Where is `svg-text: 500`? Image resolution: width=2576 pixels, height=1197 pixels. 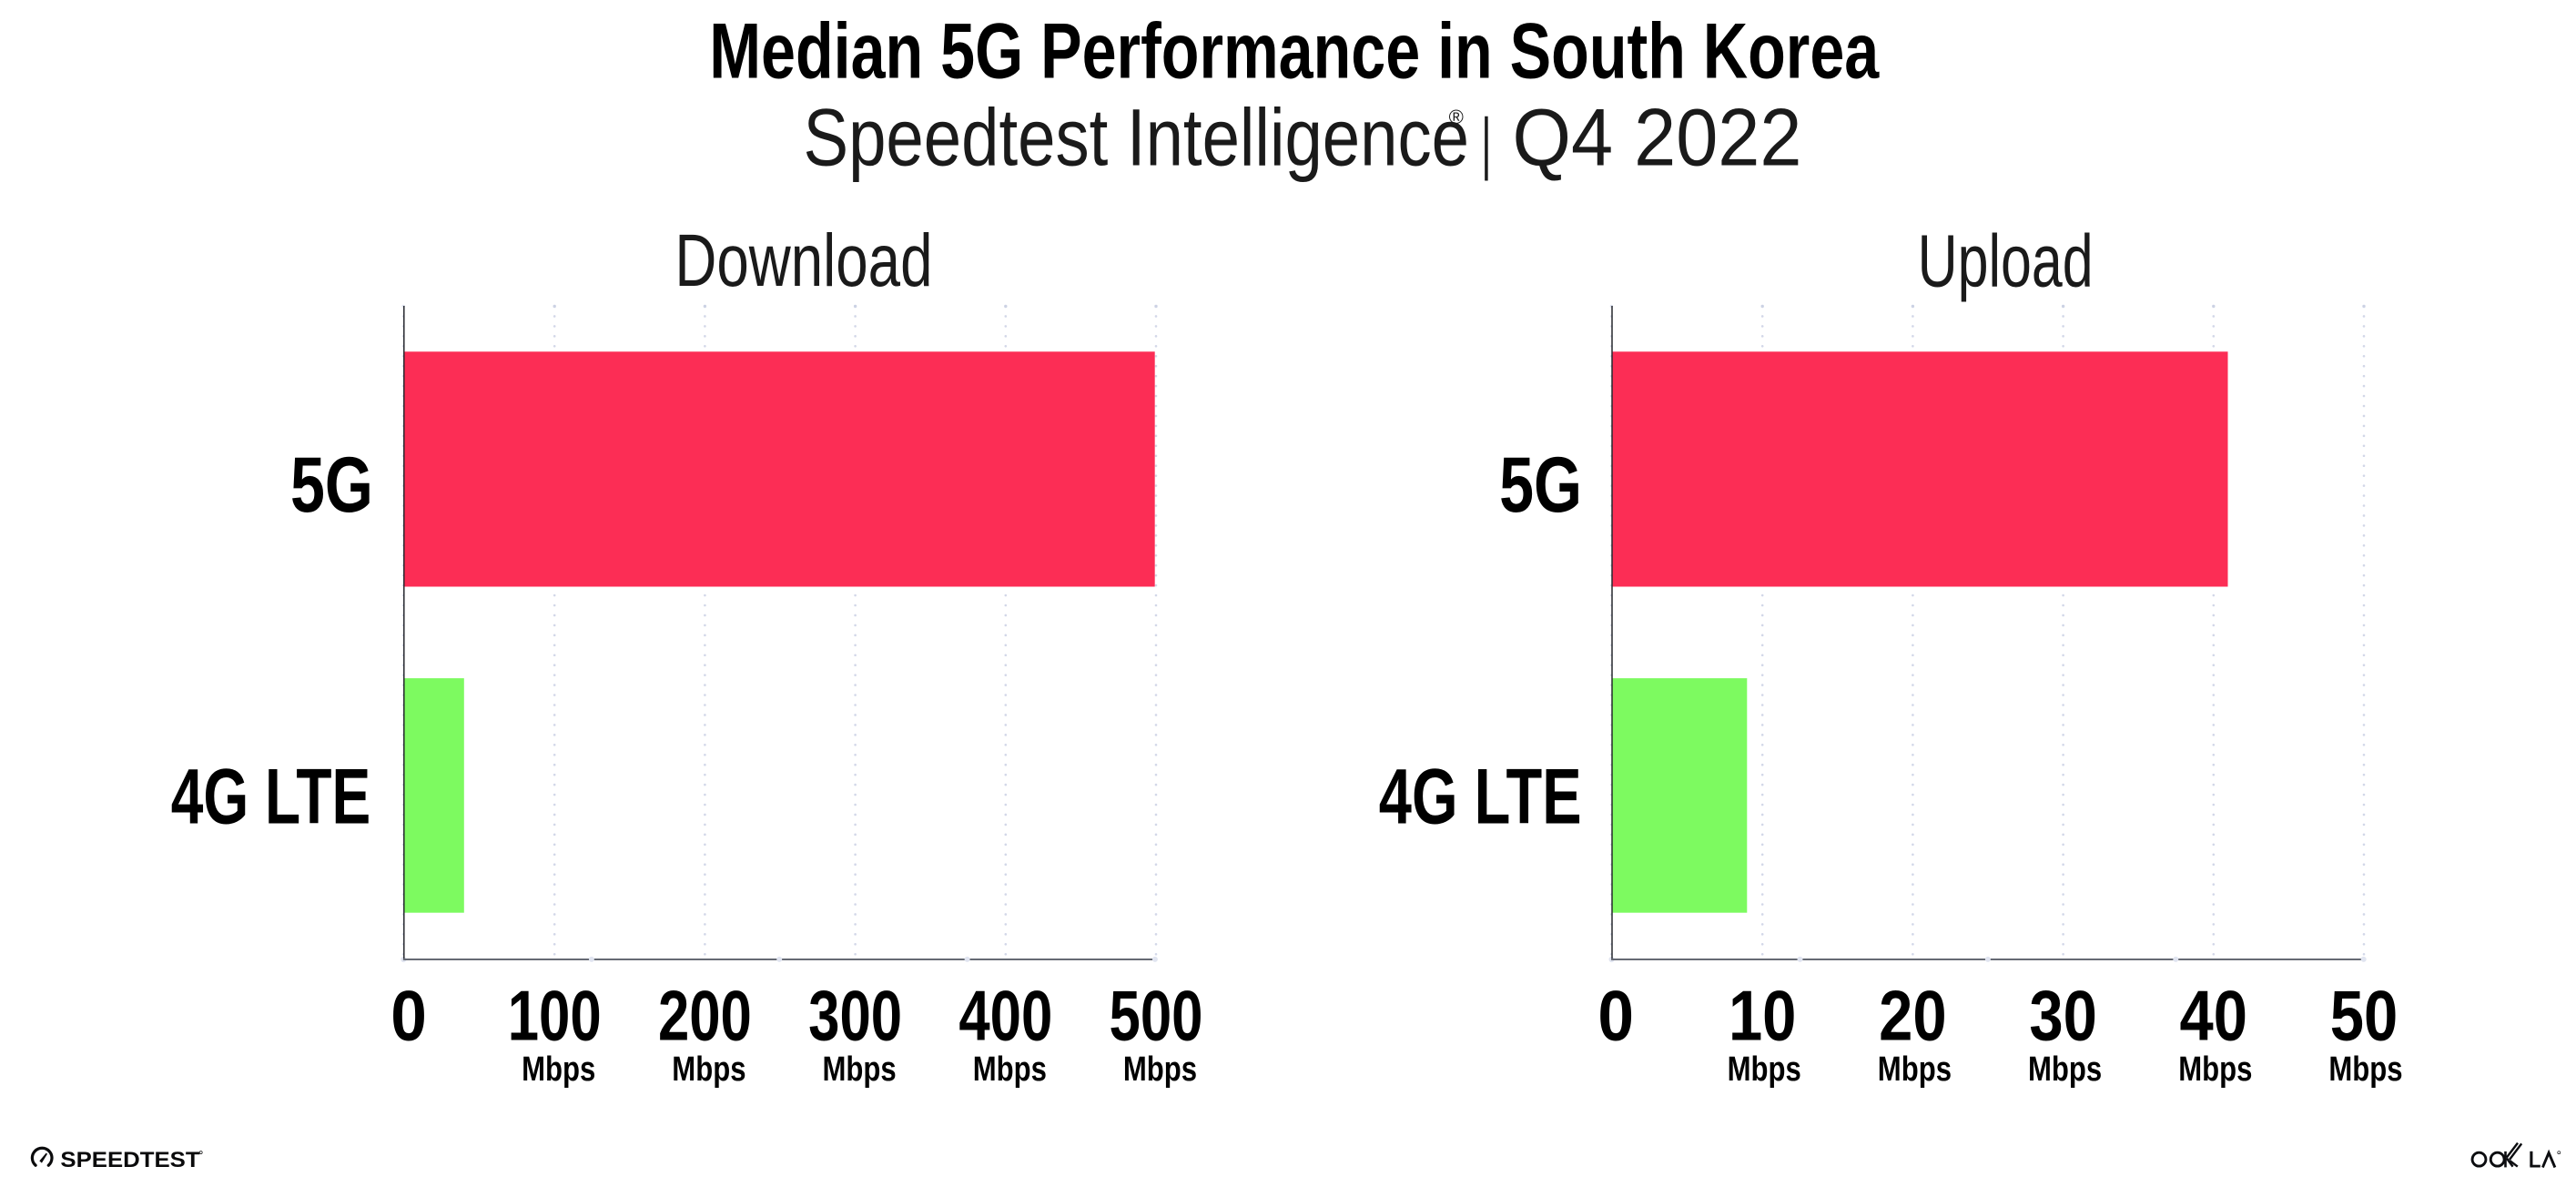
svg-text: 500 is located at coordinates (1156, 1017).